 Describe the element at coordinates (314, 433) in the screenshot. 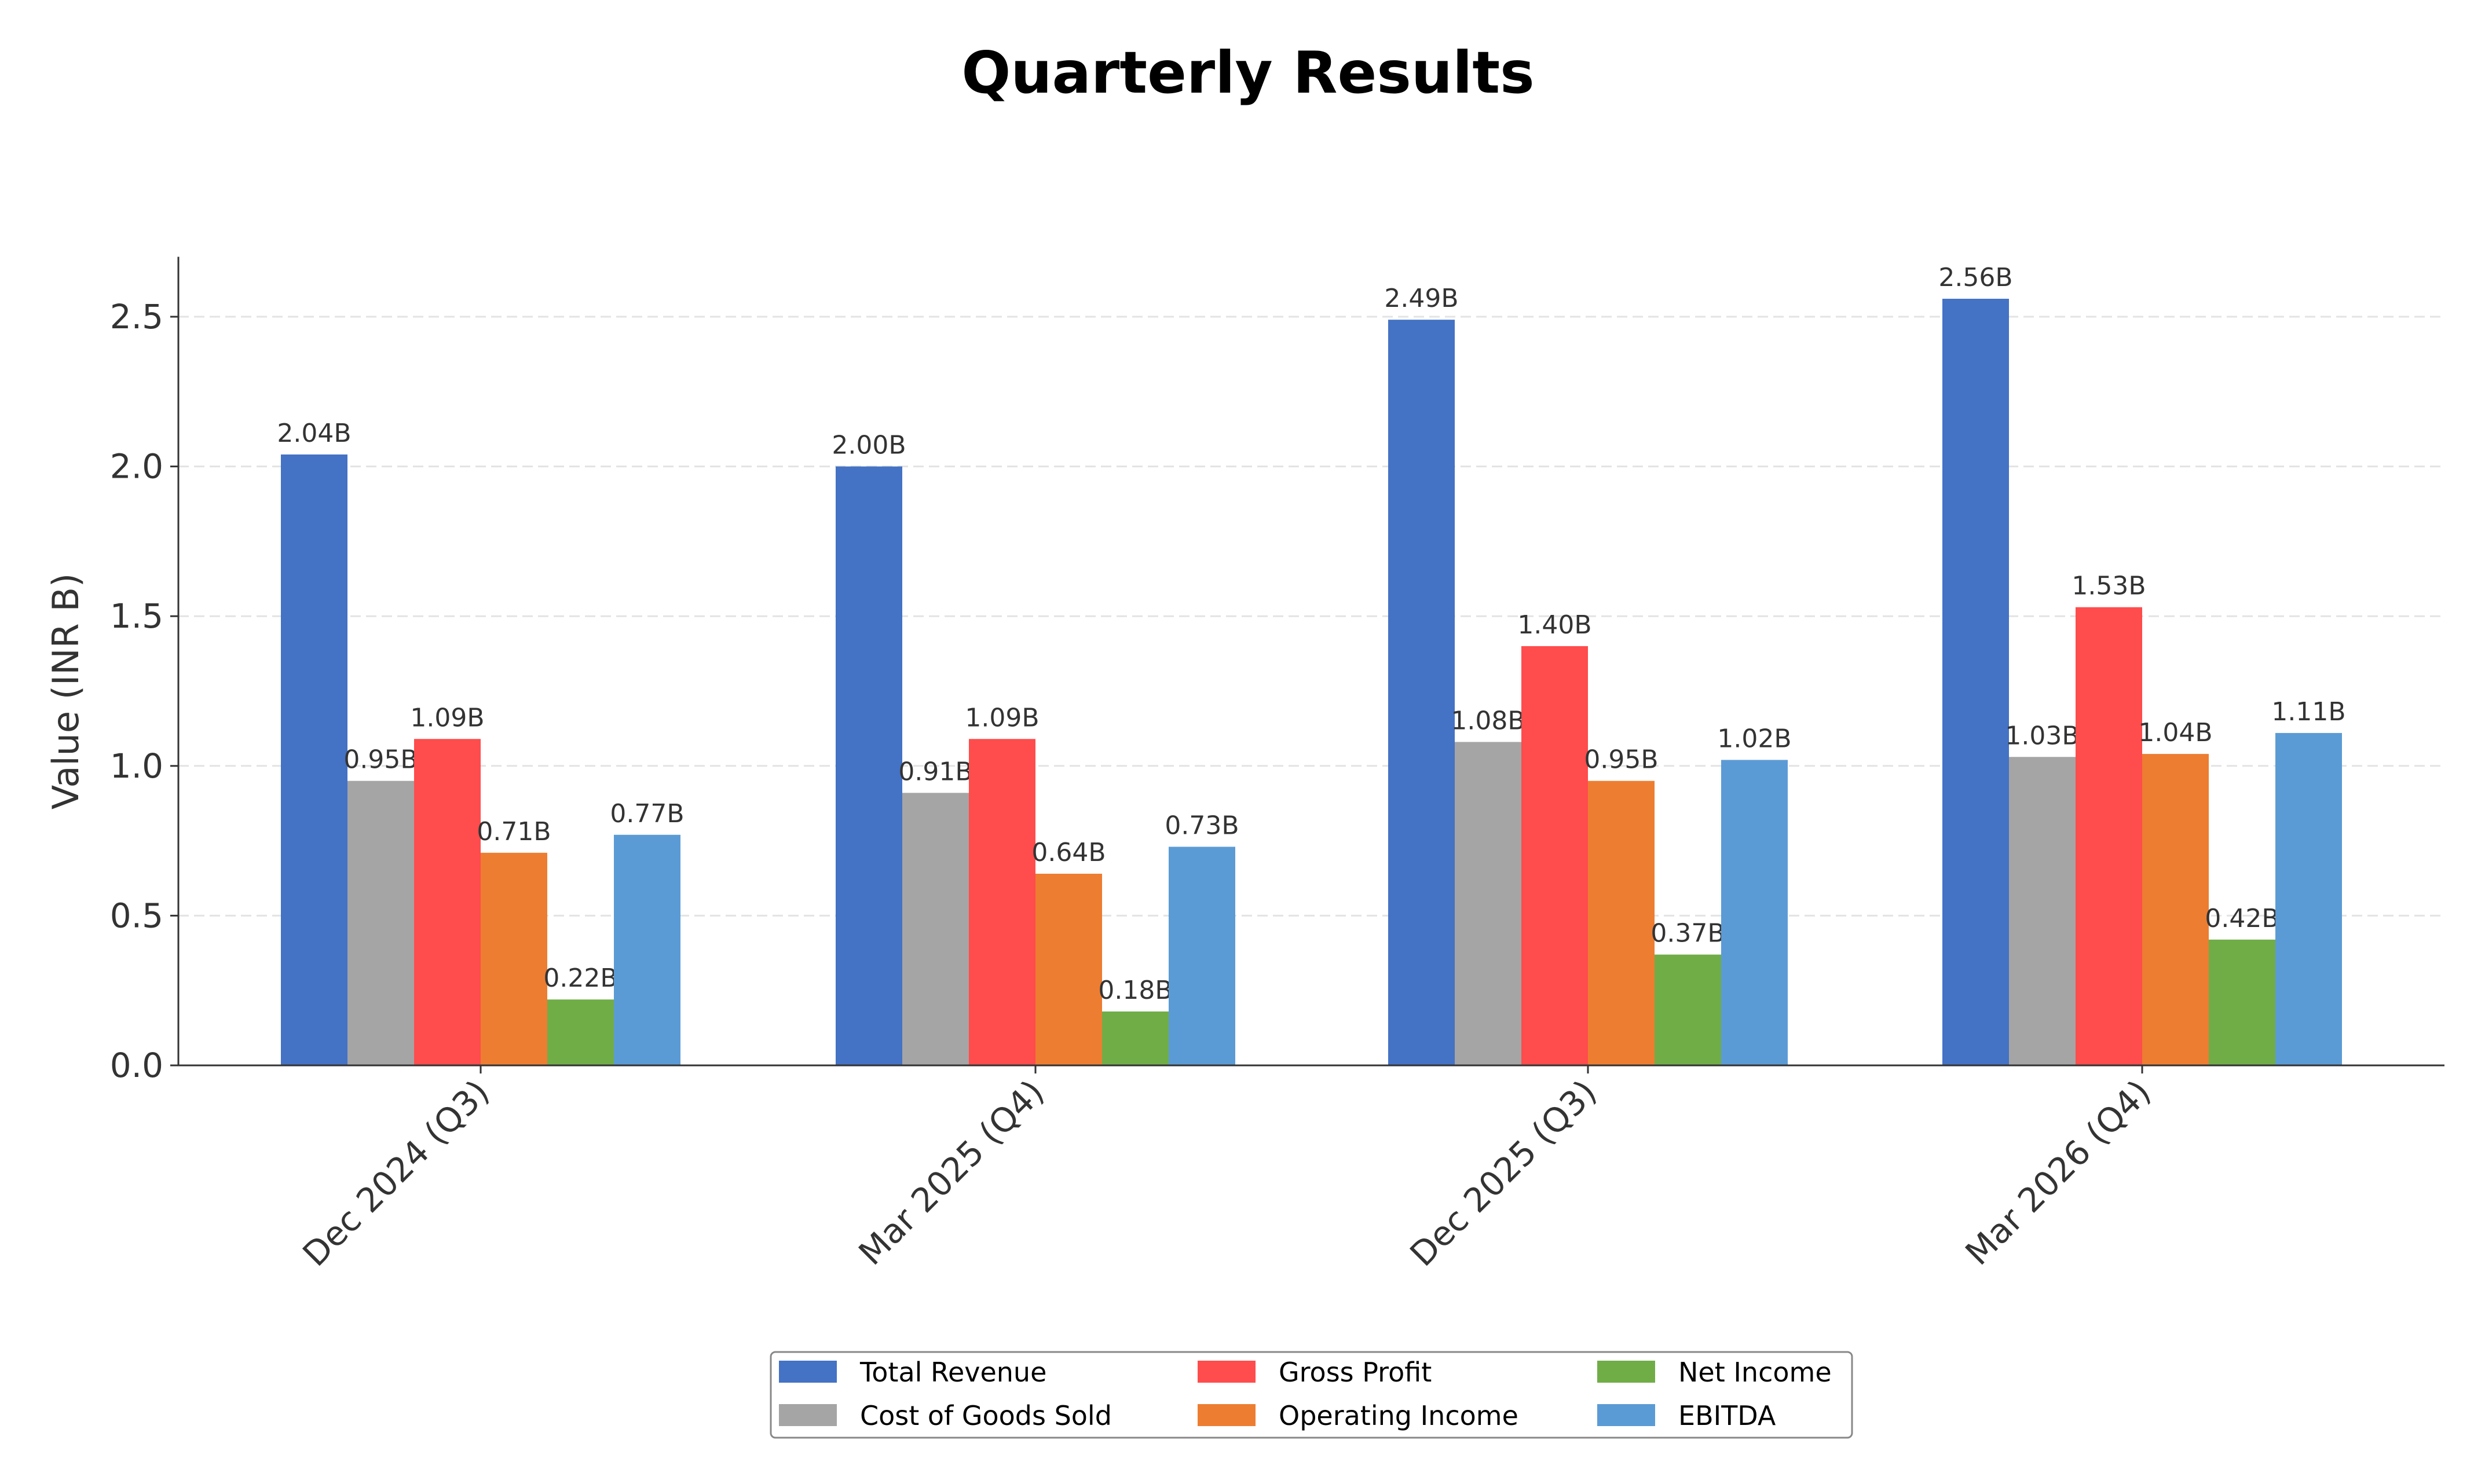

I see `bar-value-label: 2.04B` at that location.